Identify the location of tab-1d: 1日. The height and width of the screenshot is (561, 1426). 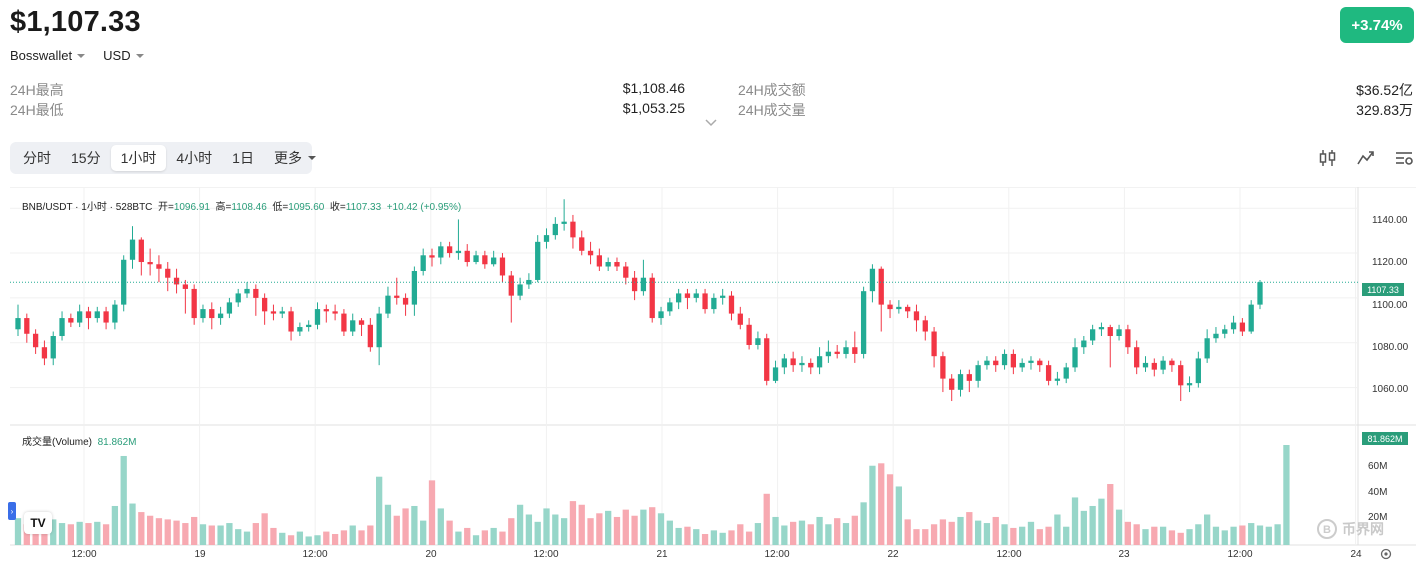
(243, 158).